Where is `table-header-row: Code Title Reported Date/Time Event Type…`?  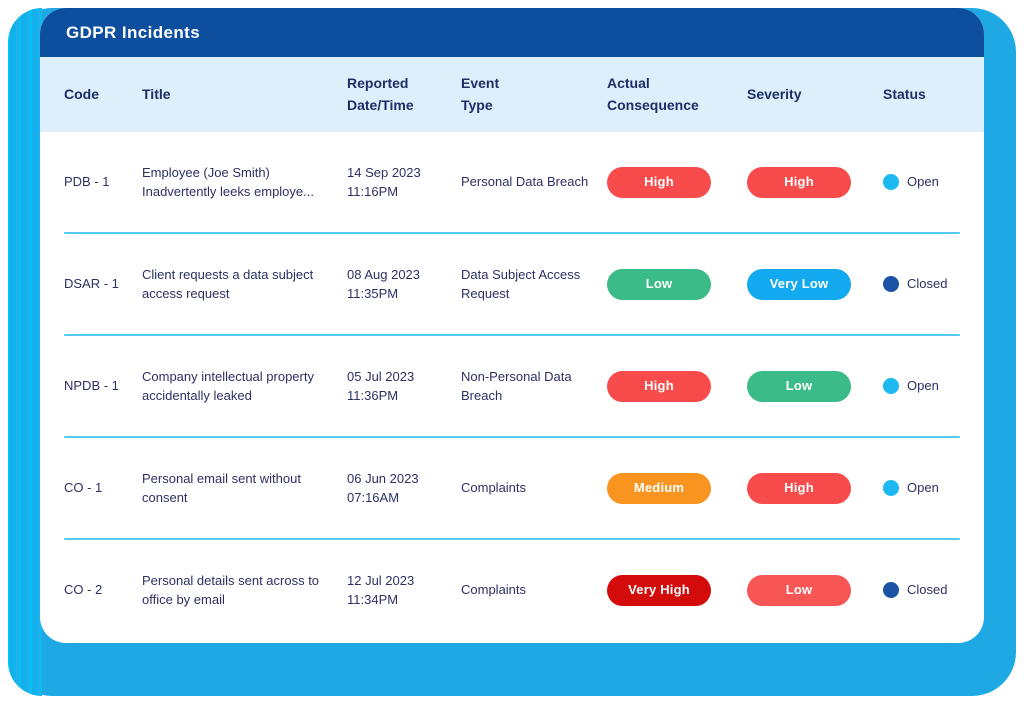 table-header-row: Code Title Reported Date/Time Event Type… is located at coordinates (512, 94).